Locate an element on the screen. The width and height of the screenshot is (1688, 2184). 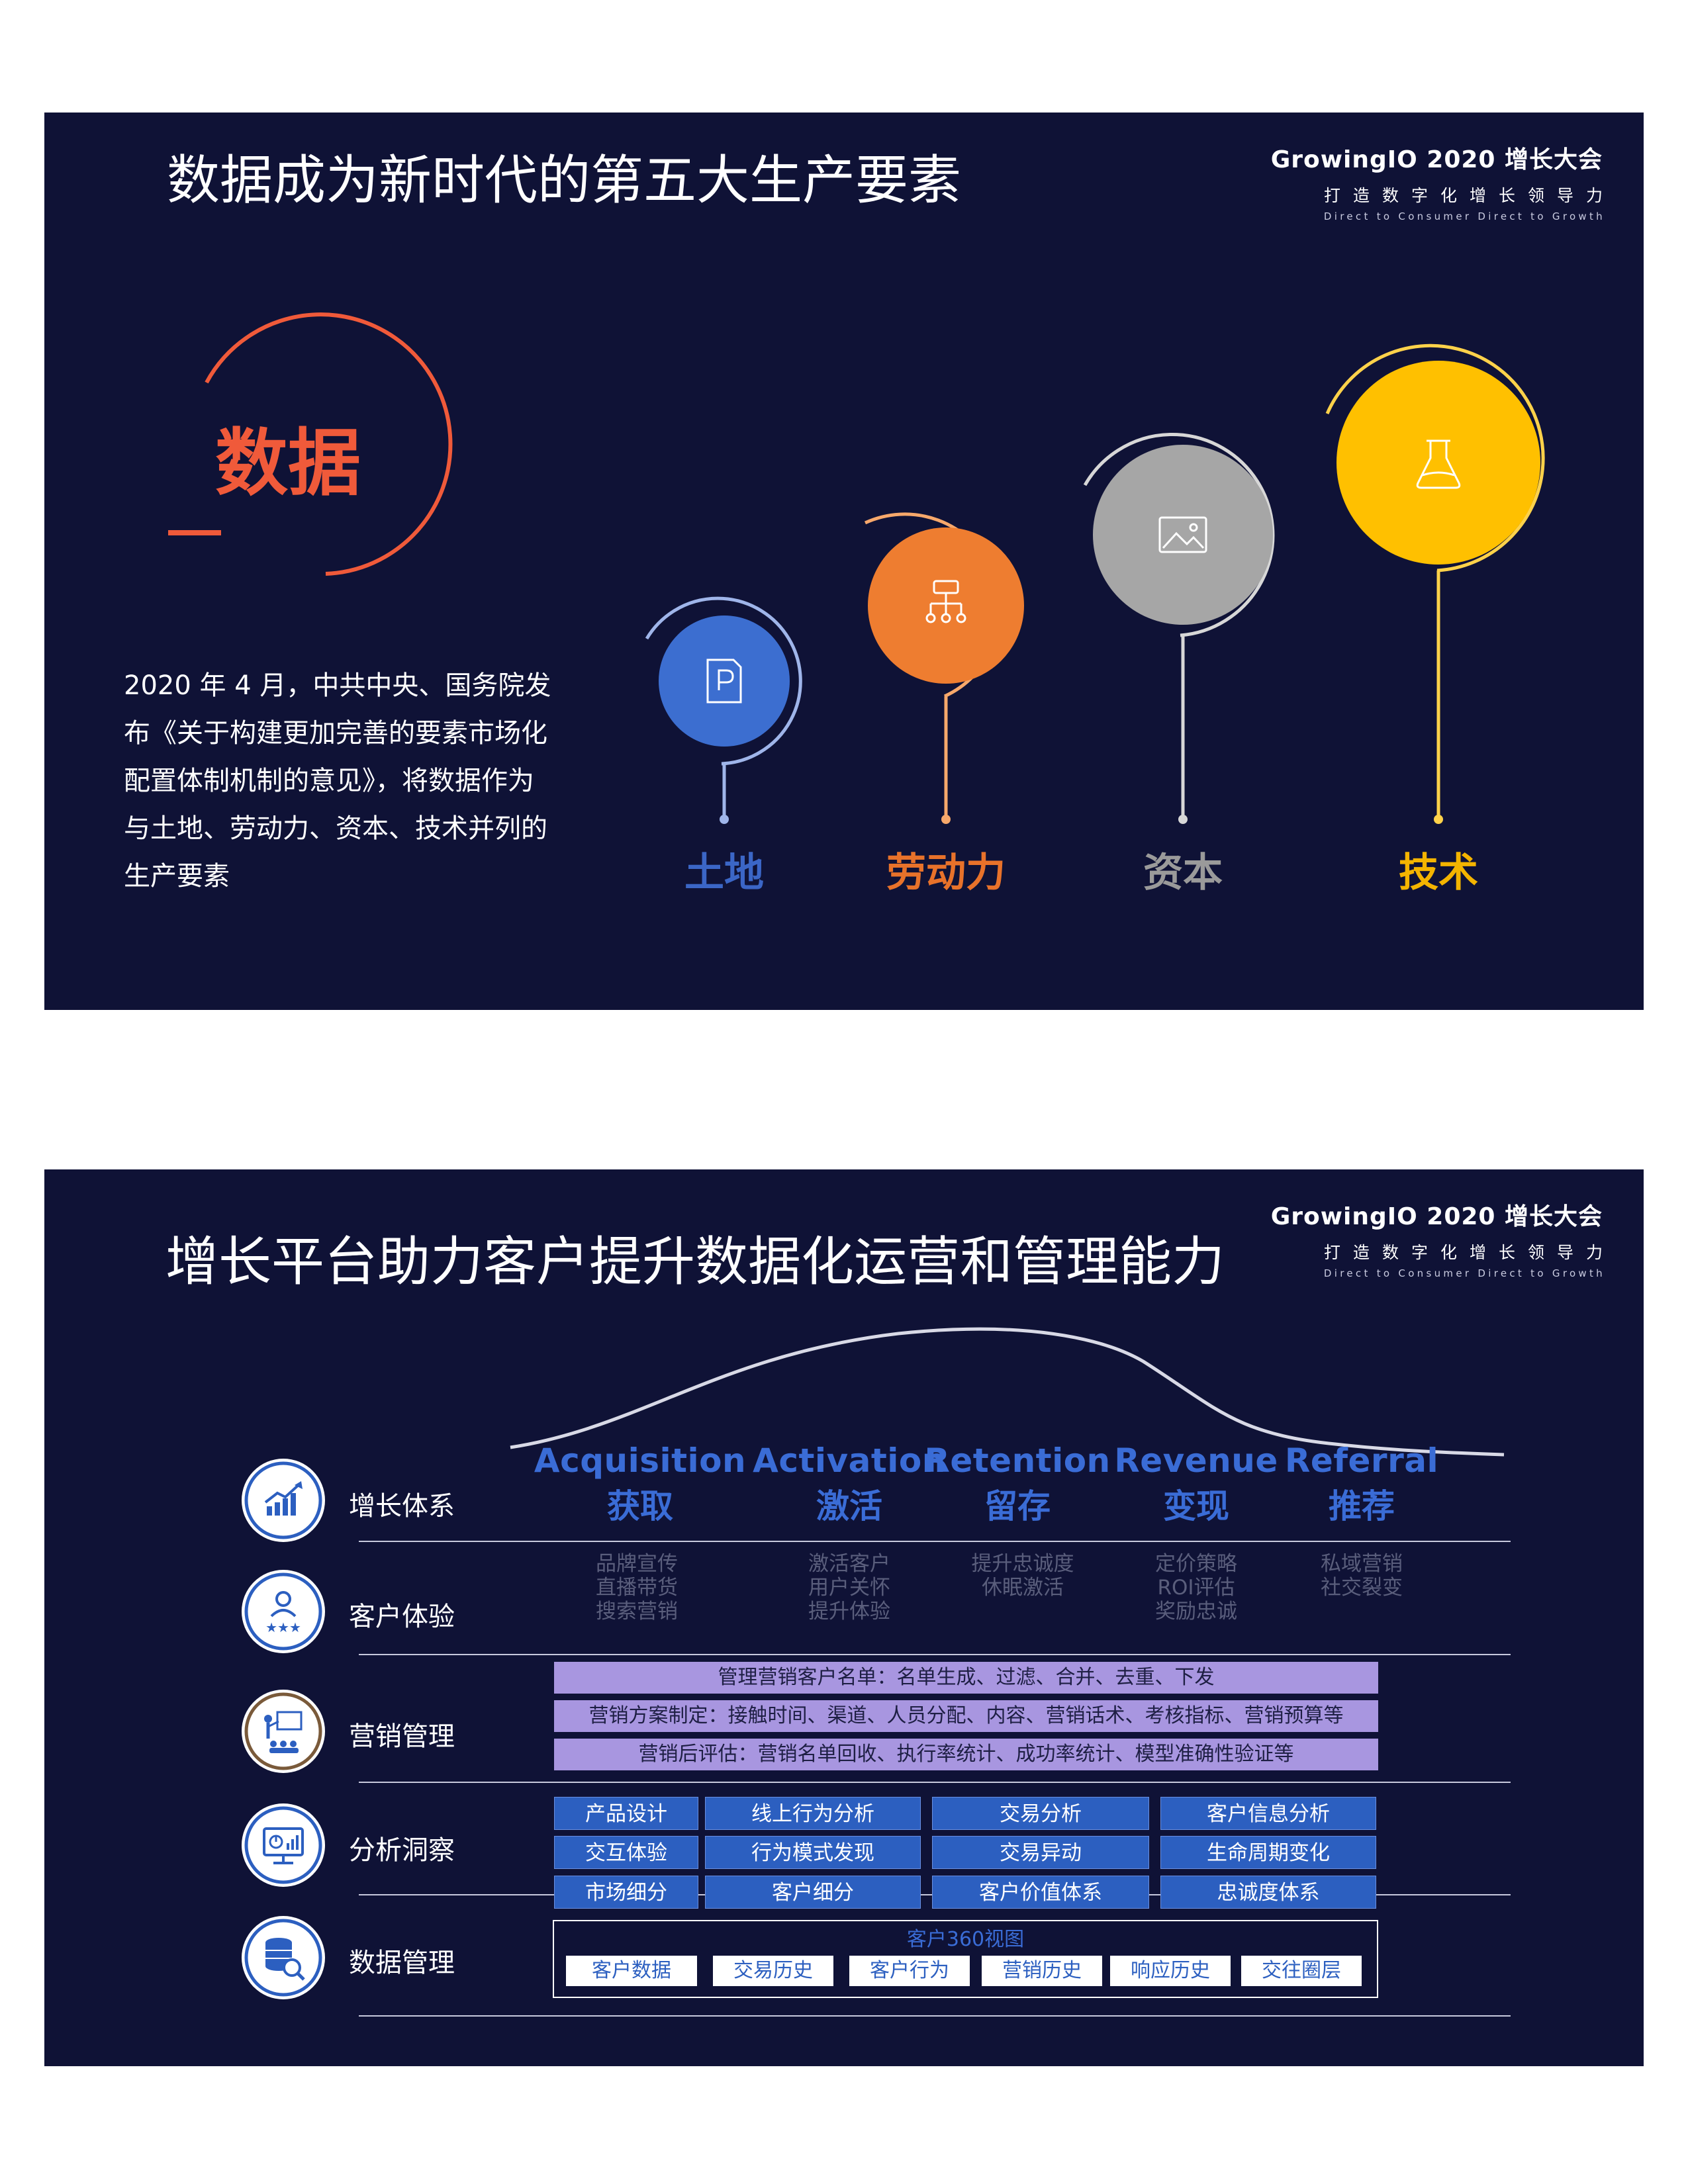
paragraph-line: 与土地、劳动力、资本、技术并列的 is located at coordinates (335, 829).